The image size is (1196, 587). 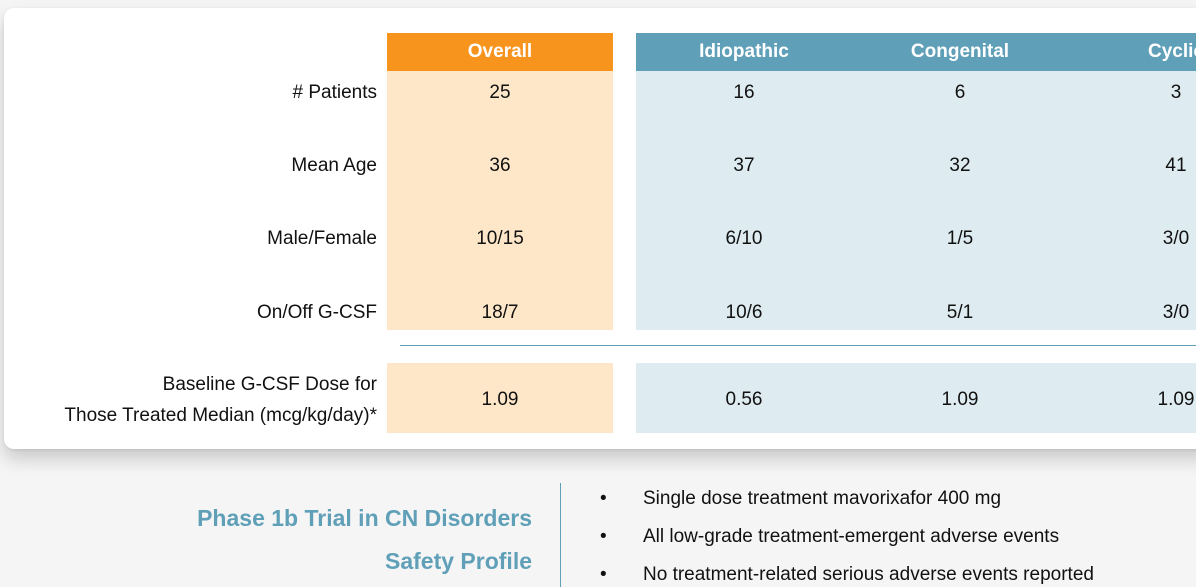 What do you see at coordinates (960, 312) in the screenshot?
I see `cell-congenital-on-off-gcsf: 5/1` at bounding box center [960, 312].